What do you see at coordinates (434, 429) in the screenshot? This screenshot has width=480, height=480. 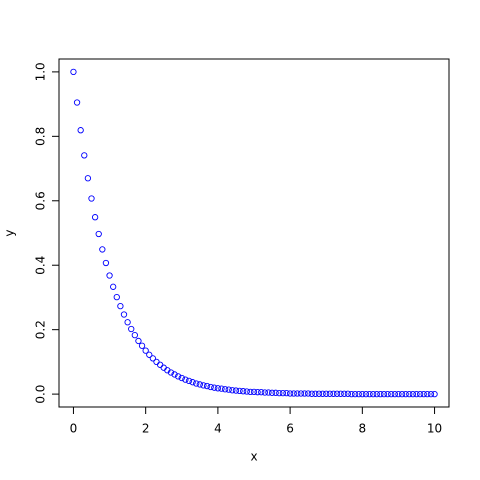 I see `x-tick-label: 10` at bounding box center [434, 429].